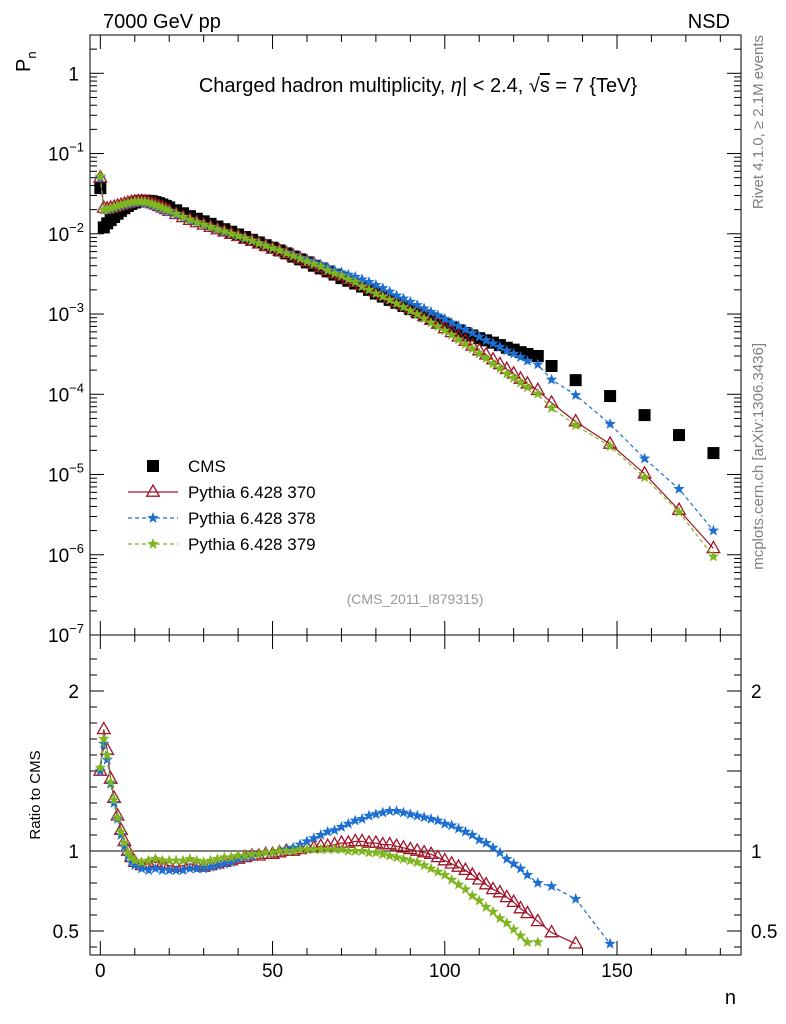  What do you see at coordinates (415, 599) in the screenshot?
I see `analysis-id-note: (CMS_2011_I879315)` at bounding box center [415, 599].